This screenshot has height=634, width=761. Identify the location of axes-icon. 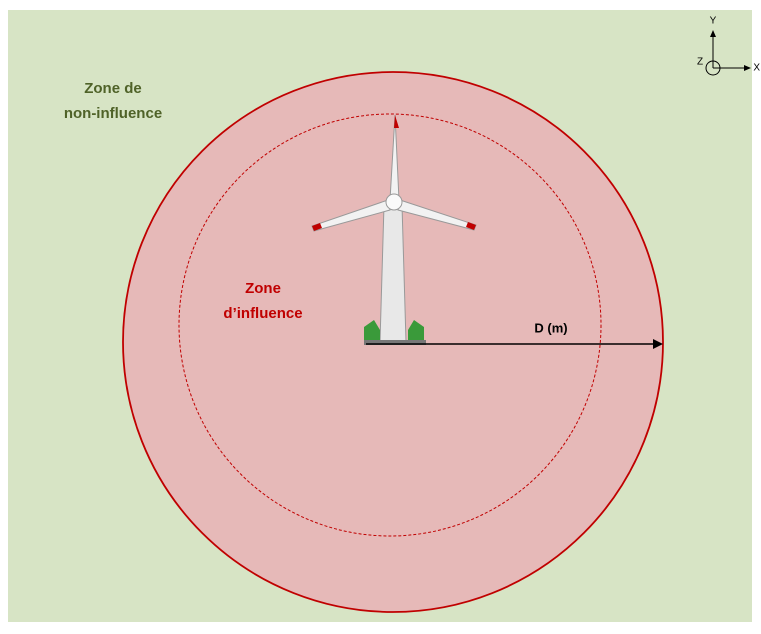
(728, 53).